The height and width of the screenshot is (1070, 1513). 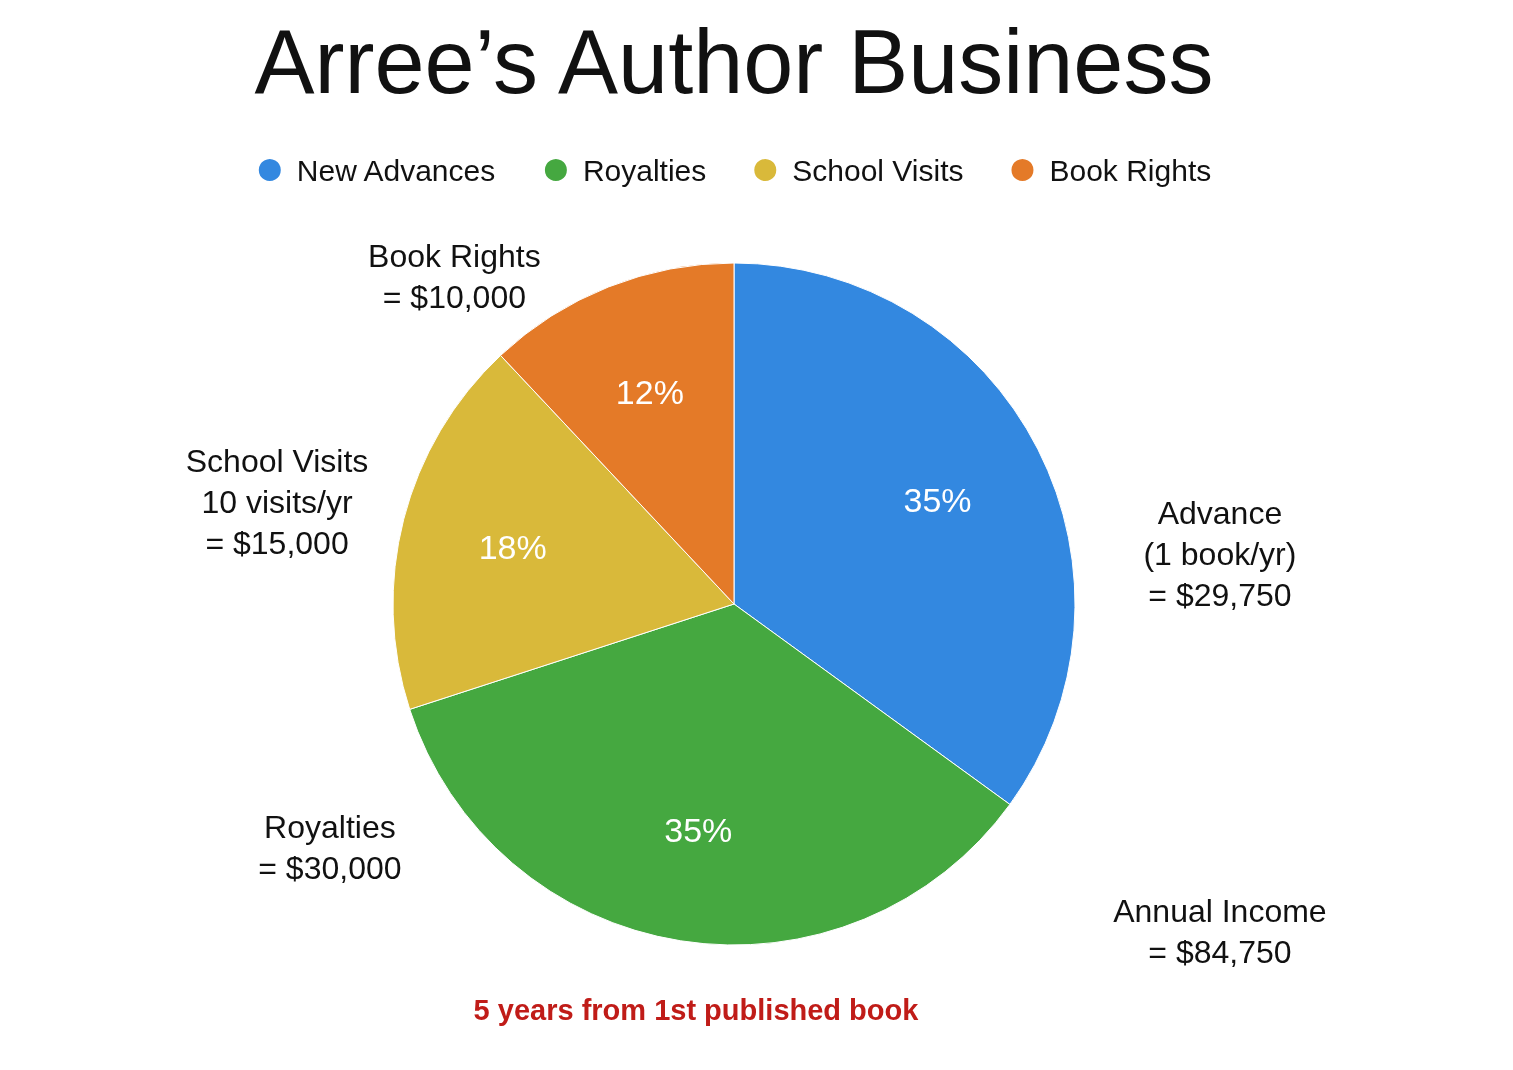 What do you see at coordinates (649, 391) in the screenshot?
I see `data-label: 12%` at bounding box center [649, 391].